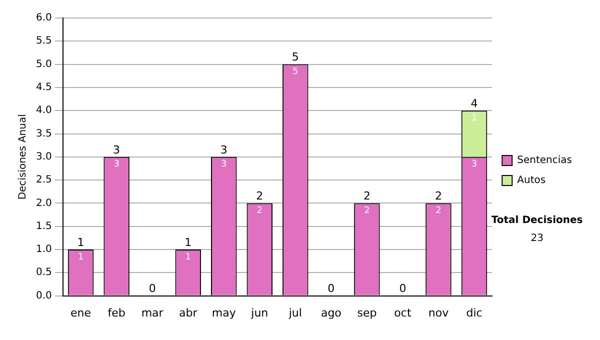 The height and width of the screenshot is (340, 600). Describe the element at coordinates (537, 220) in the screenshot. I see `annotation: Total Decisiones` at that location.